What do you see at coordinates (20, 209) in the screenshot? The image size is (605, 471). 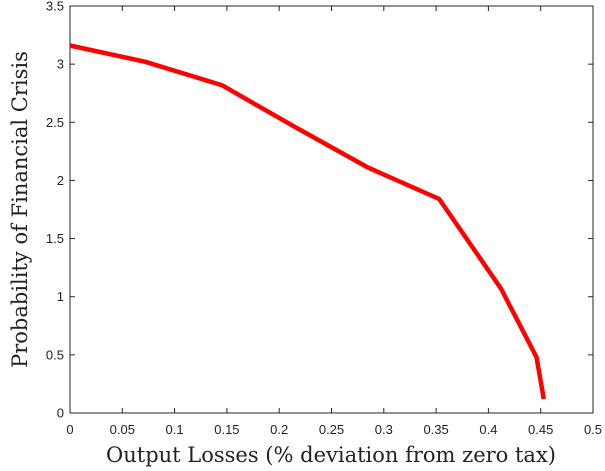 I see `y-axis-label: Probability of Financial Crisis` at bounding box center [20, 209].